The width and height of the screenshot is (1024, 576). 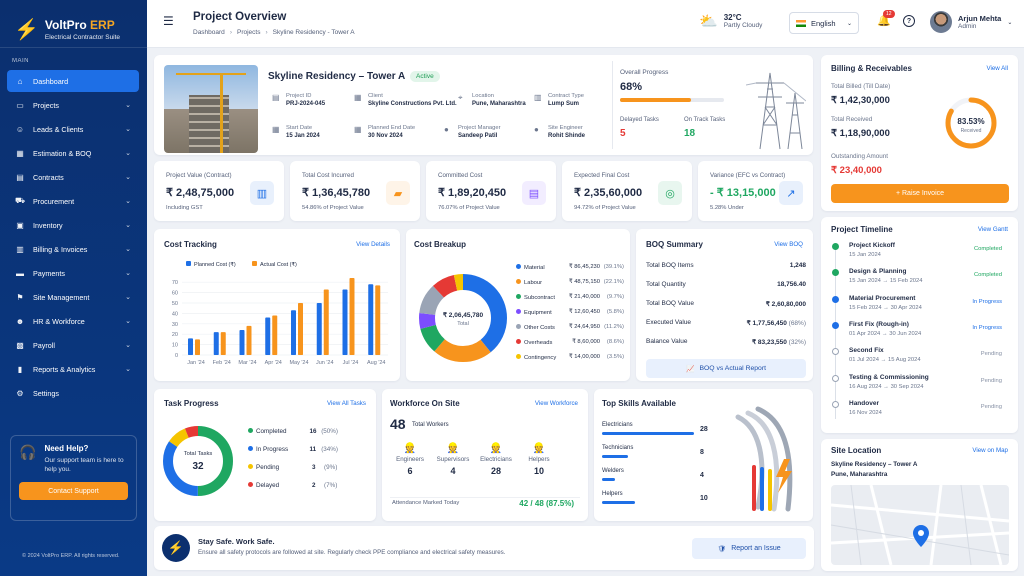 I want to click on sidebar-item-label: Contracts, so click(x=48, y=177).